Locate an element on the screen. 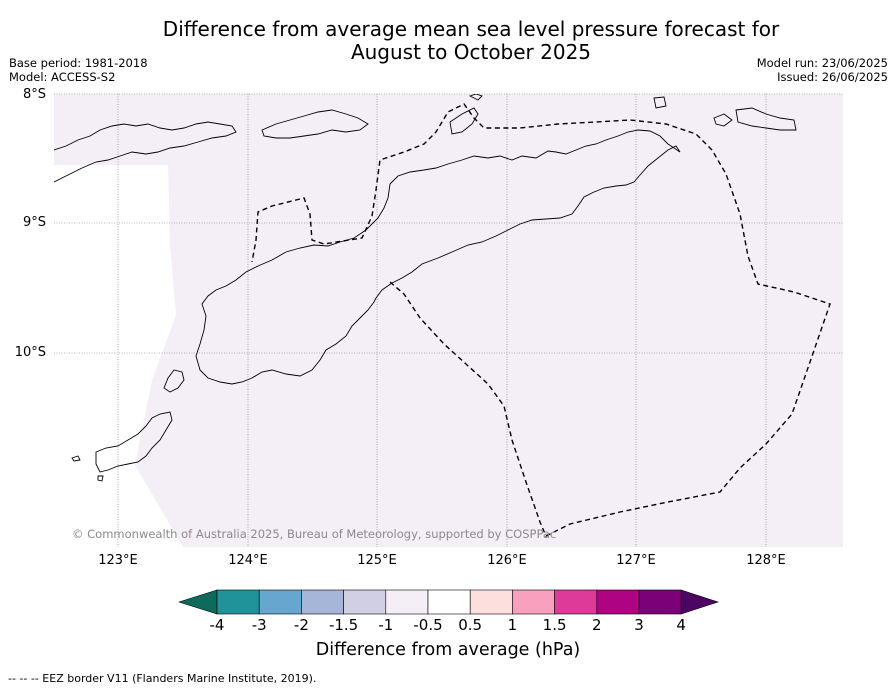 Image resolution: width=896 pixels, height=690 pixels. lon-label-125e: 125°E is located at coordinates (377, 560).